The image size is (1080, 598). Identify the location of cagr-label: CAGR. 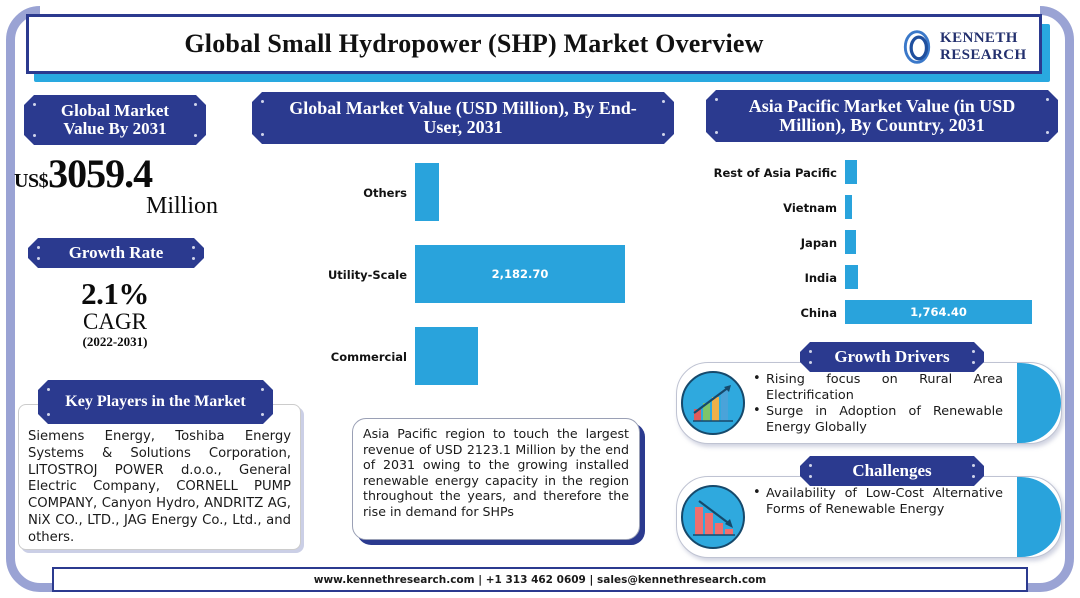
(115, 321).